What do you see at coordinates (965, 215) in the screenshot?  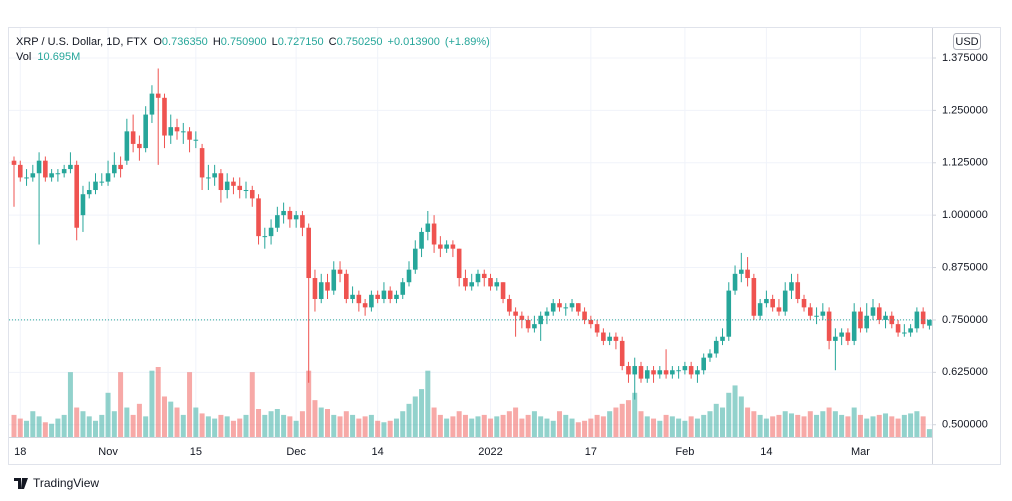 I see `y-tick-label: 1.000000` at bounding box center [965, 215].